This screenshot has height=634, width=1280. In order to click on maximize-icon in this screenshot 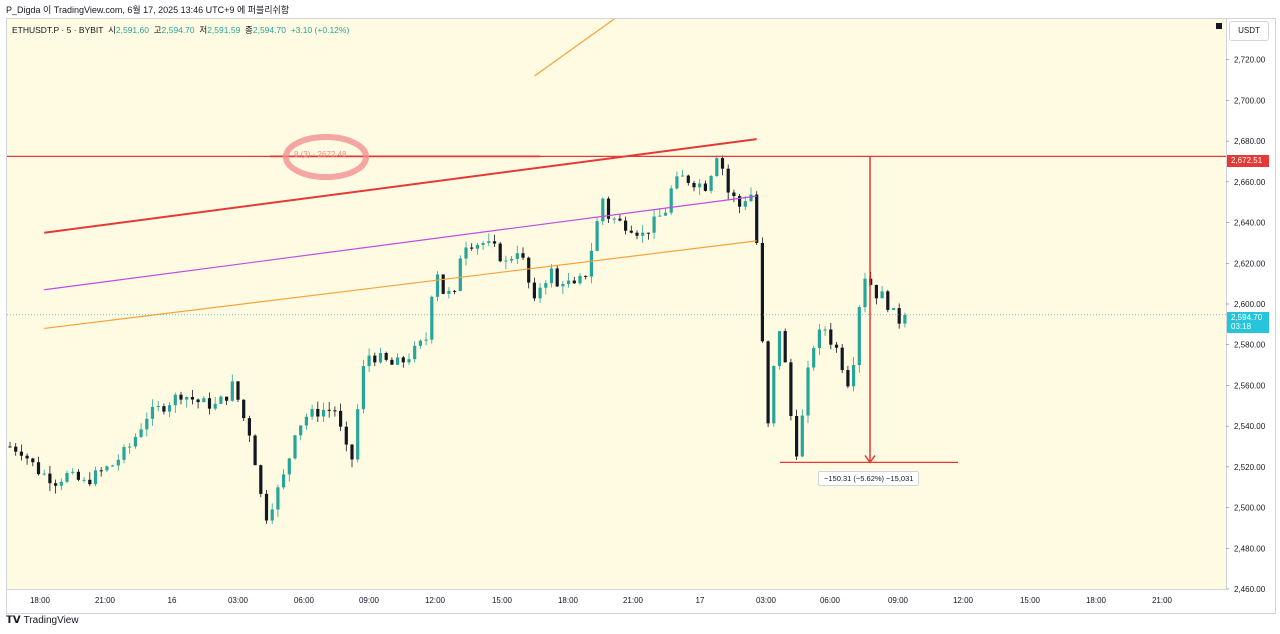, I will do `click(1219, 26)`.